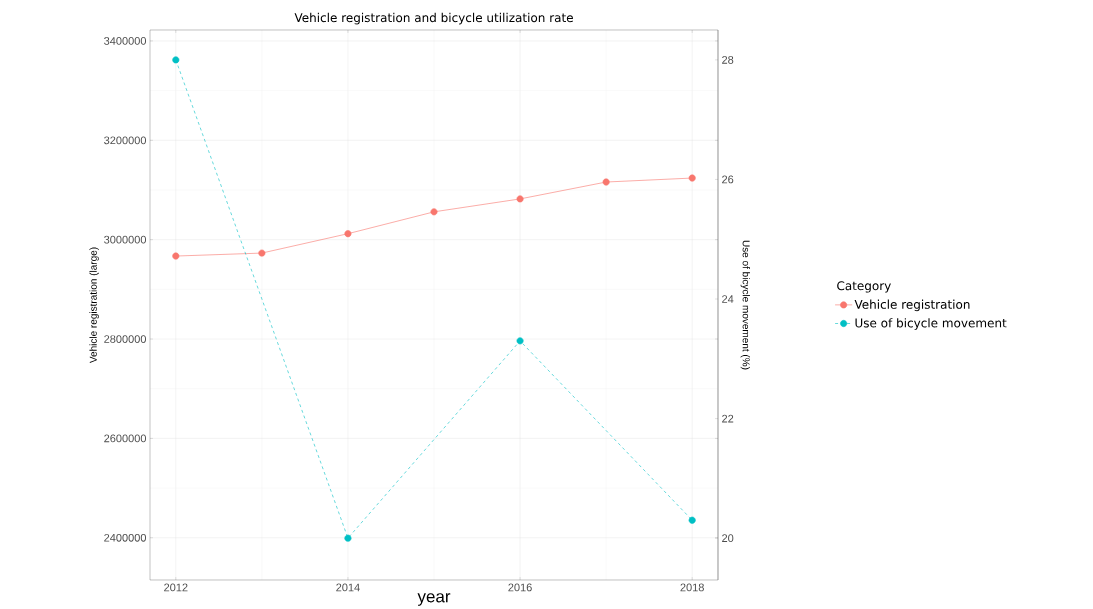  I want to click on legend-label: Vehicle registration, so click(912, 305).